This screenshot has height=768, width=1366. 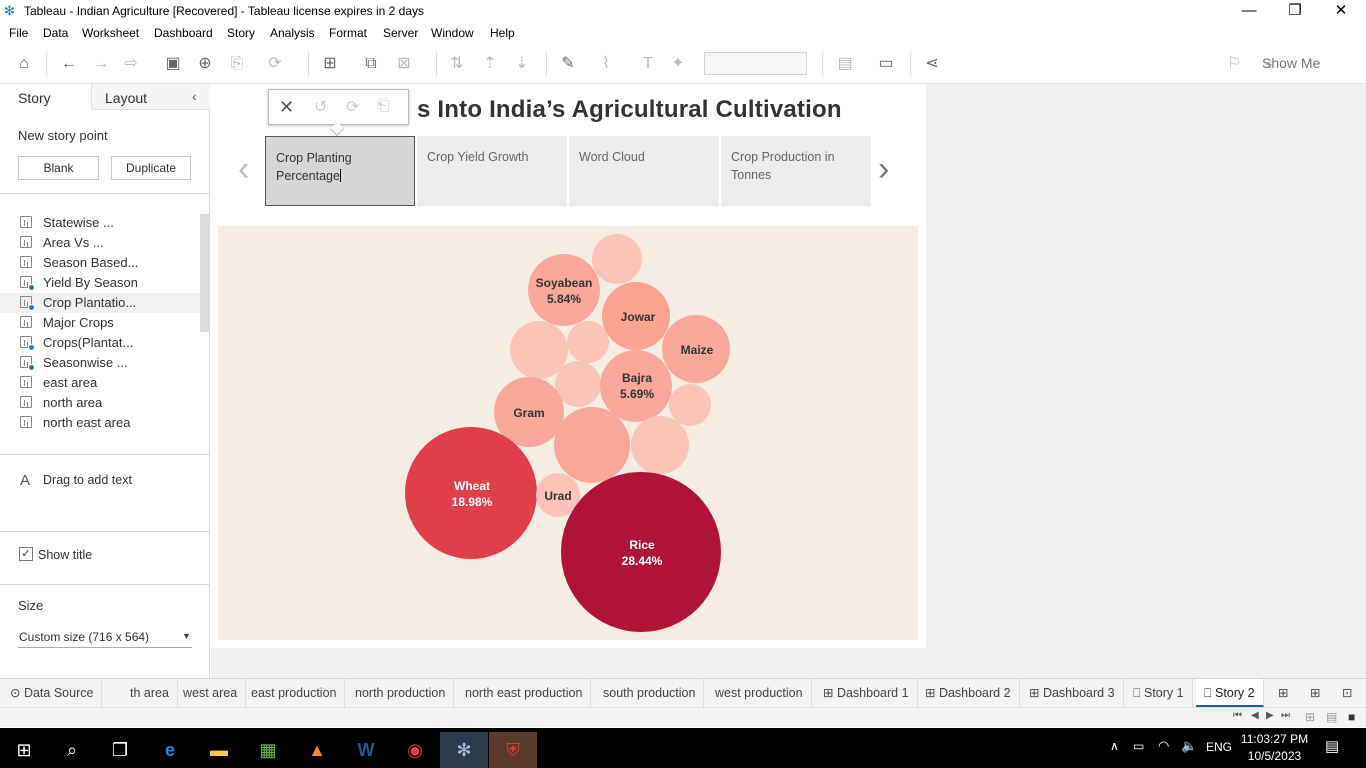 What do you see at coordinates (100, 383) in the screenshot?
I see `sheet-item: east area` at bounding box center [100, 383].